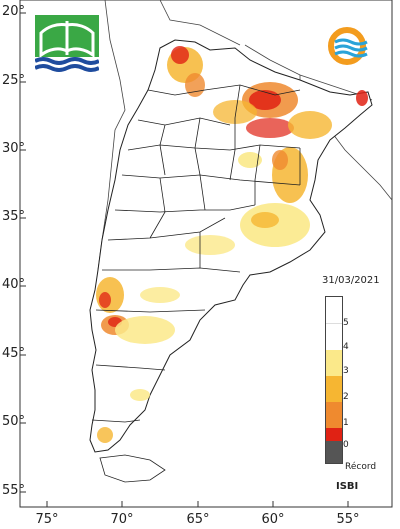  I want to click on legend-record-label: Récord, so click(361, 467).